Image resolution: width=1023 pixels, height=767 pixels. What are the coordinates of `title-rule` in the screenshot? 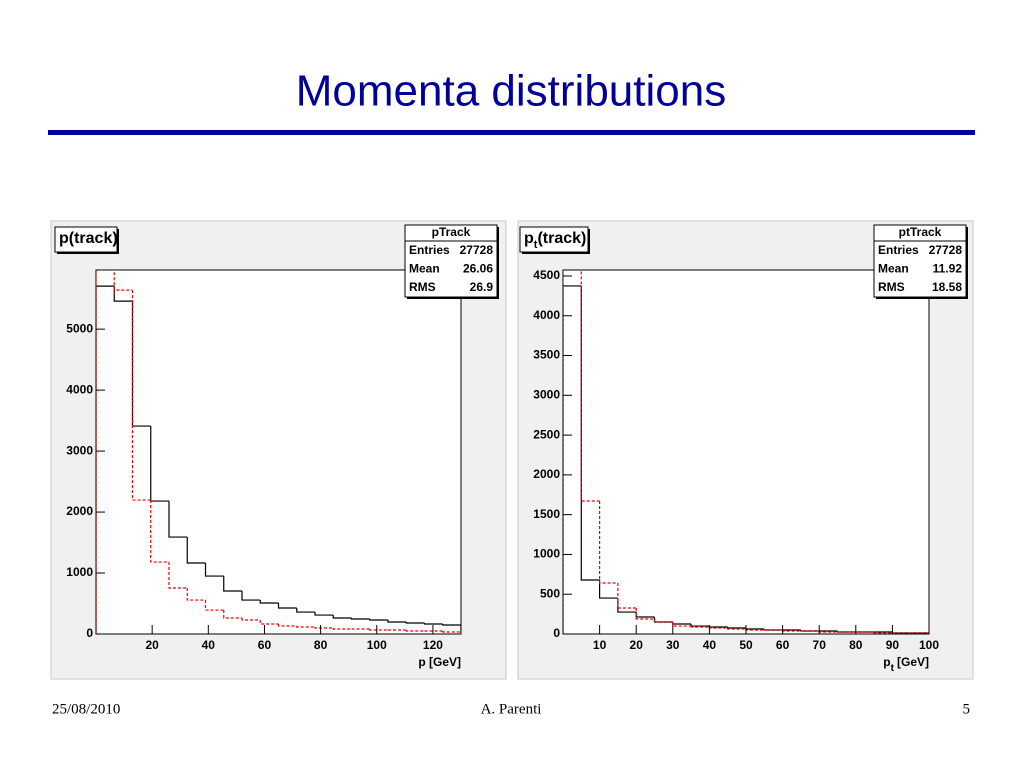 It's located at (511, 132).